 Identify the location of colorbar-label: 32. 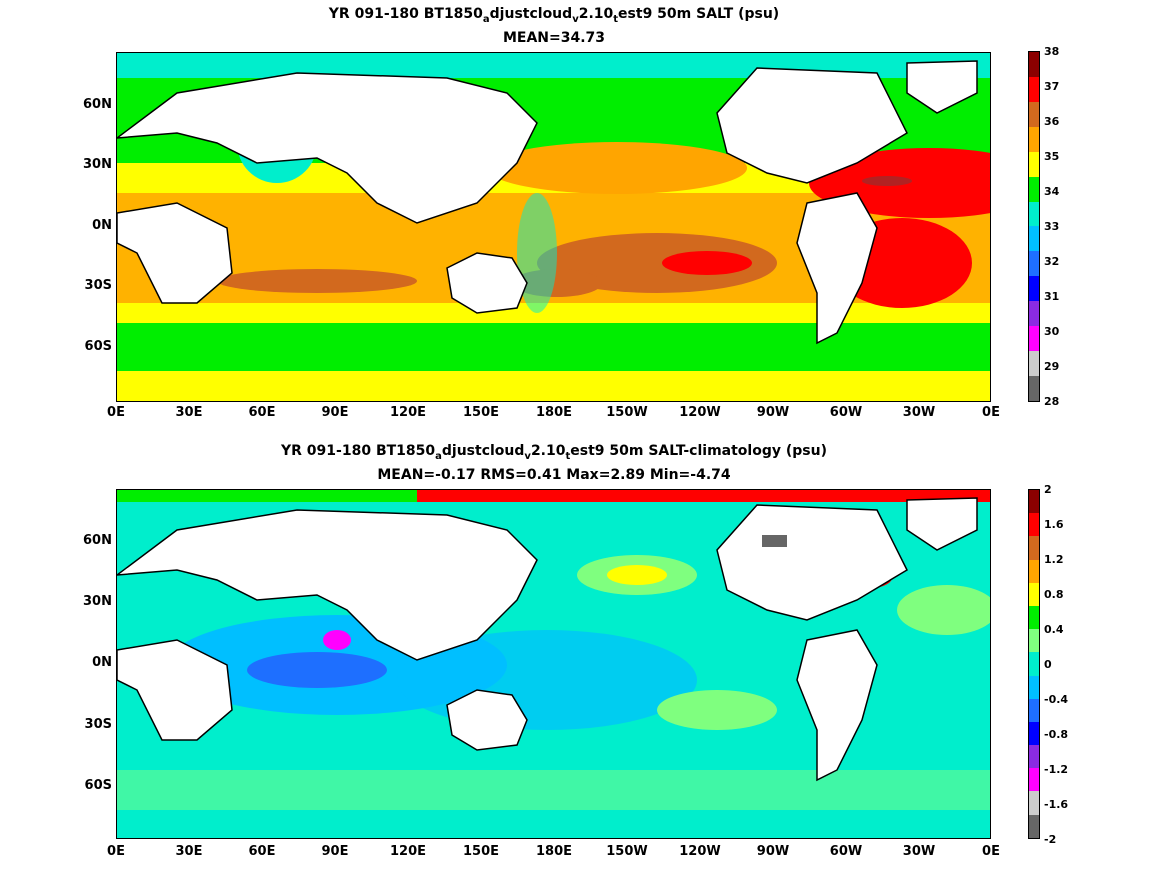
(1052, 261).